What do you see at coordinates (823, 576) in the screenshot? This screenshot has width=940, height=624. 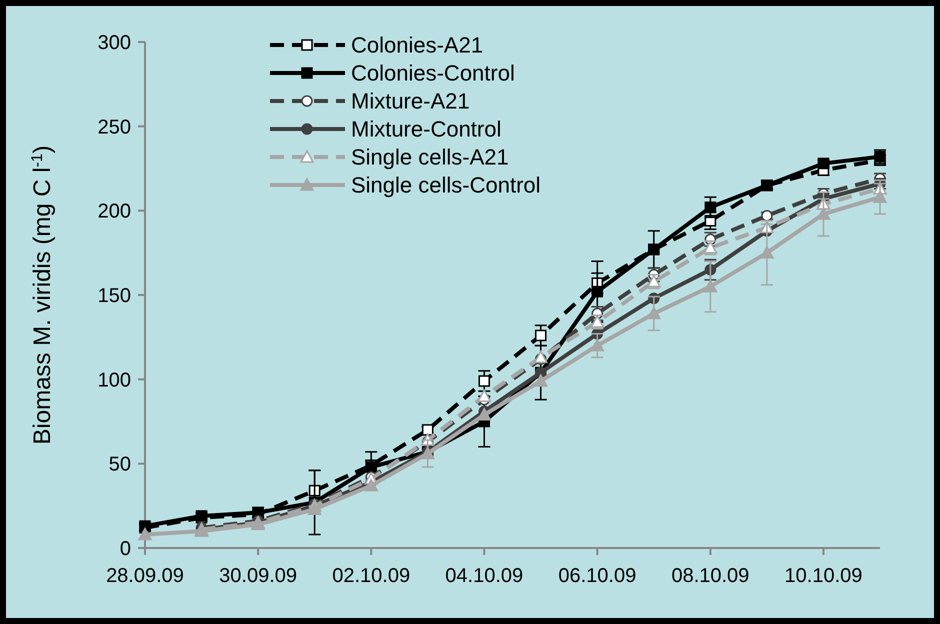 I see `x-tick-label: 10.10.09` at bounding box center [823, 576].